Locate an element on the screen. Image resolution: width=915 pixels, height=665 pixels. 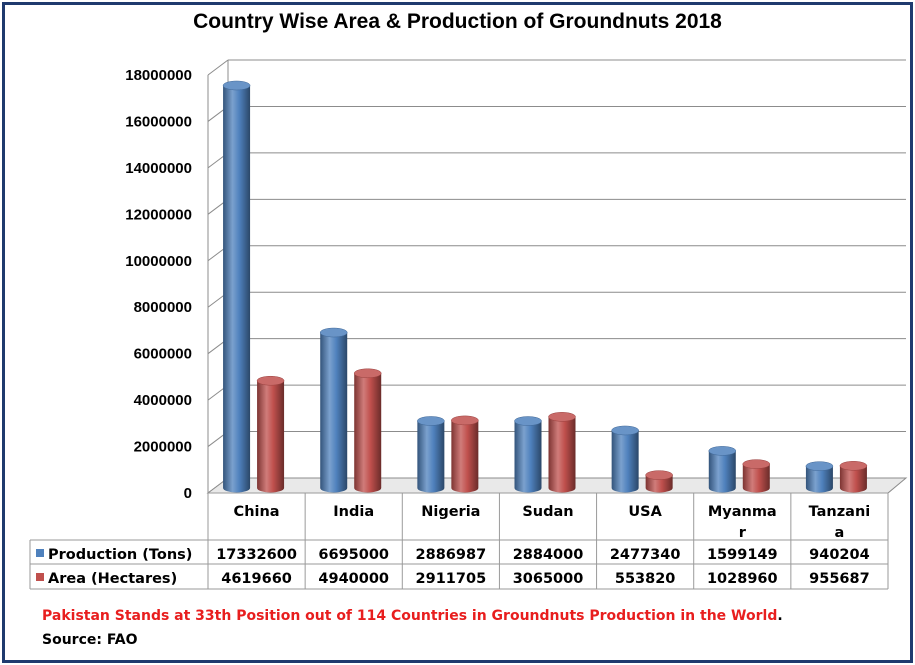
y-tick-label: 16000000 is located at coordinates (158, 121).